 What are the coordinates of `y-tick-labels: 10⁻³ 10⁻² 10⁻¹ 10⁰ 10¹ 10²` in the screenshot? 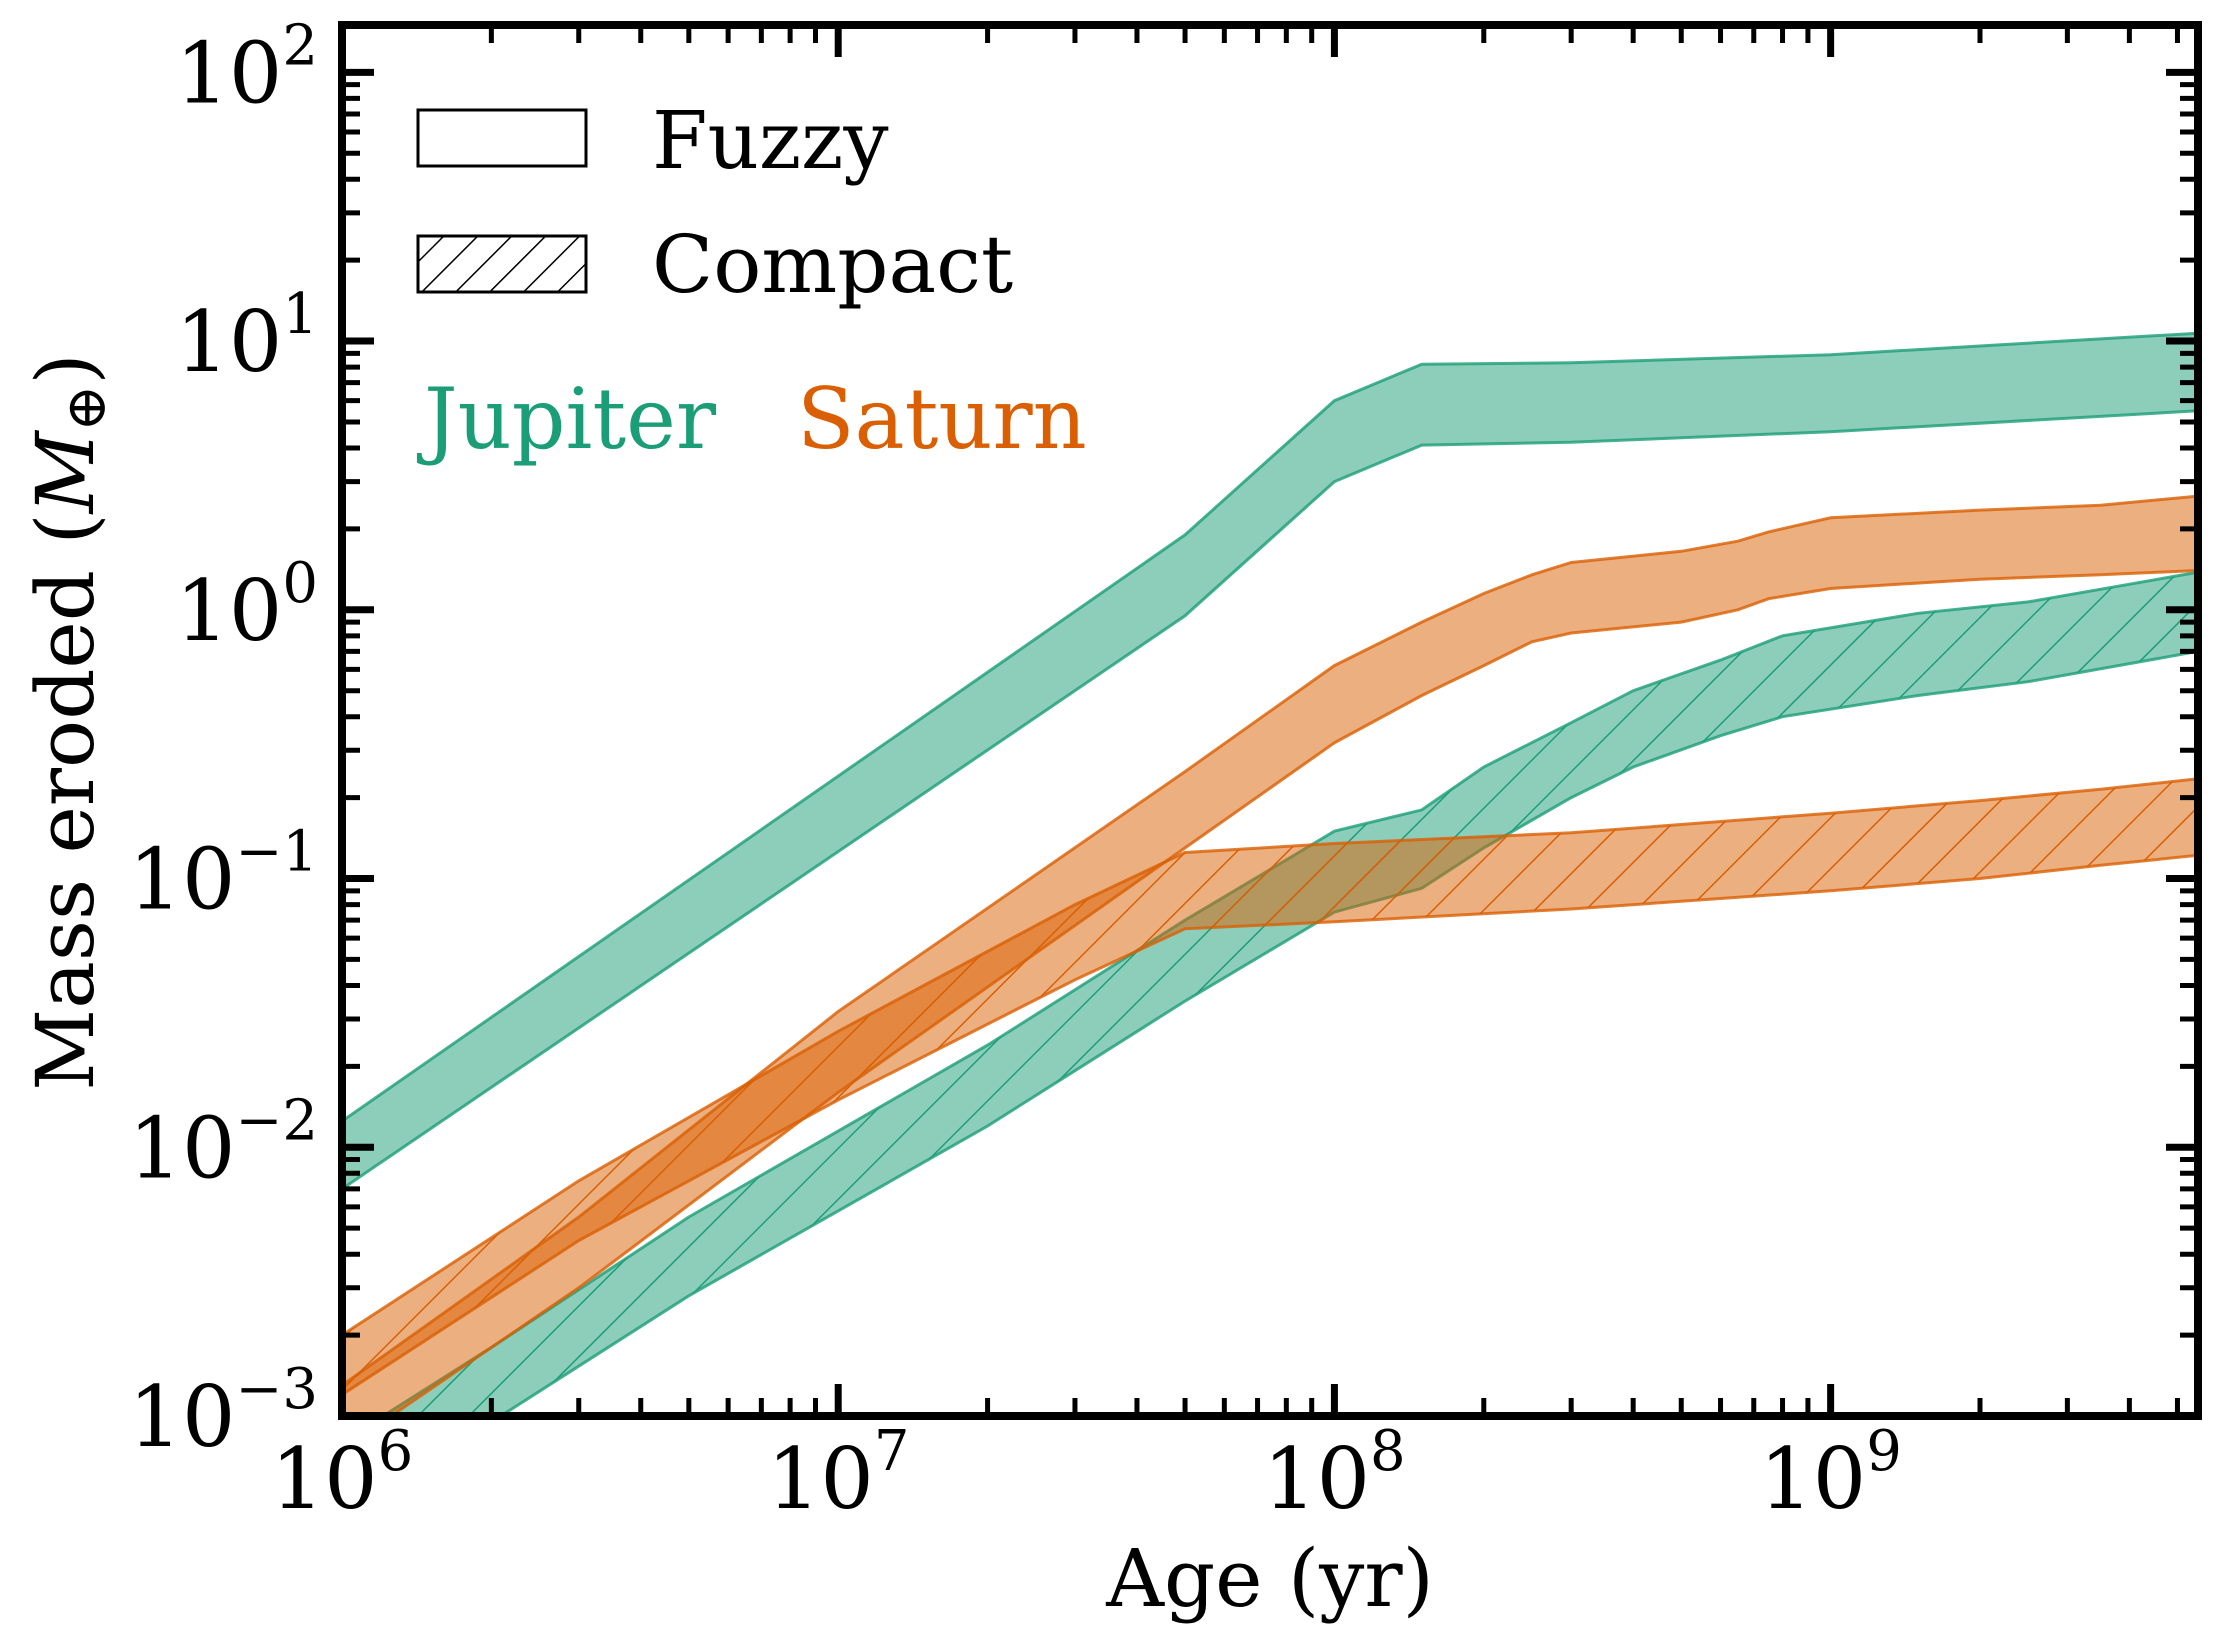 It's located at (223, 739).